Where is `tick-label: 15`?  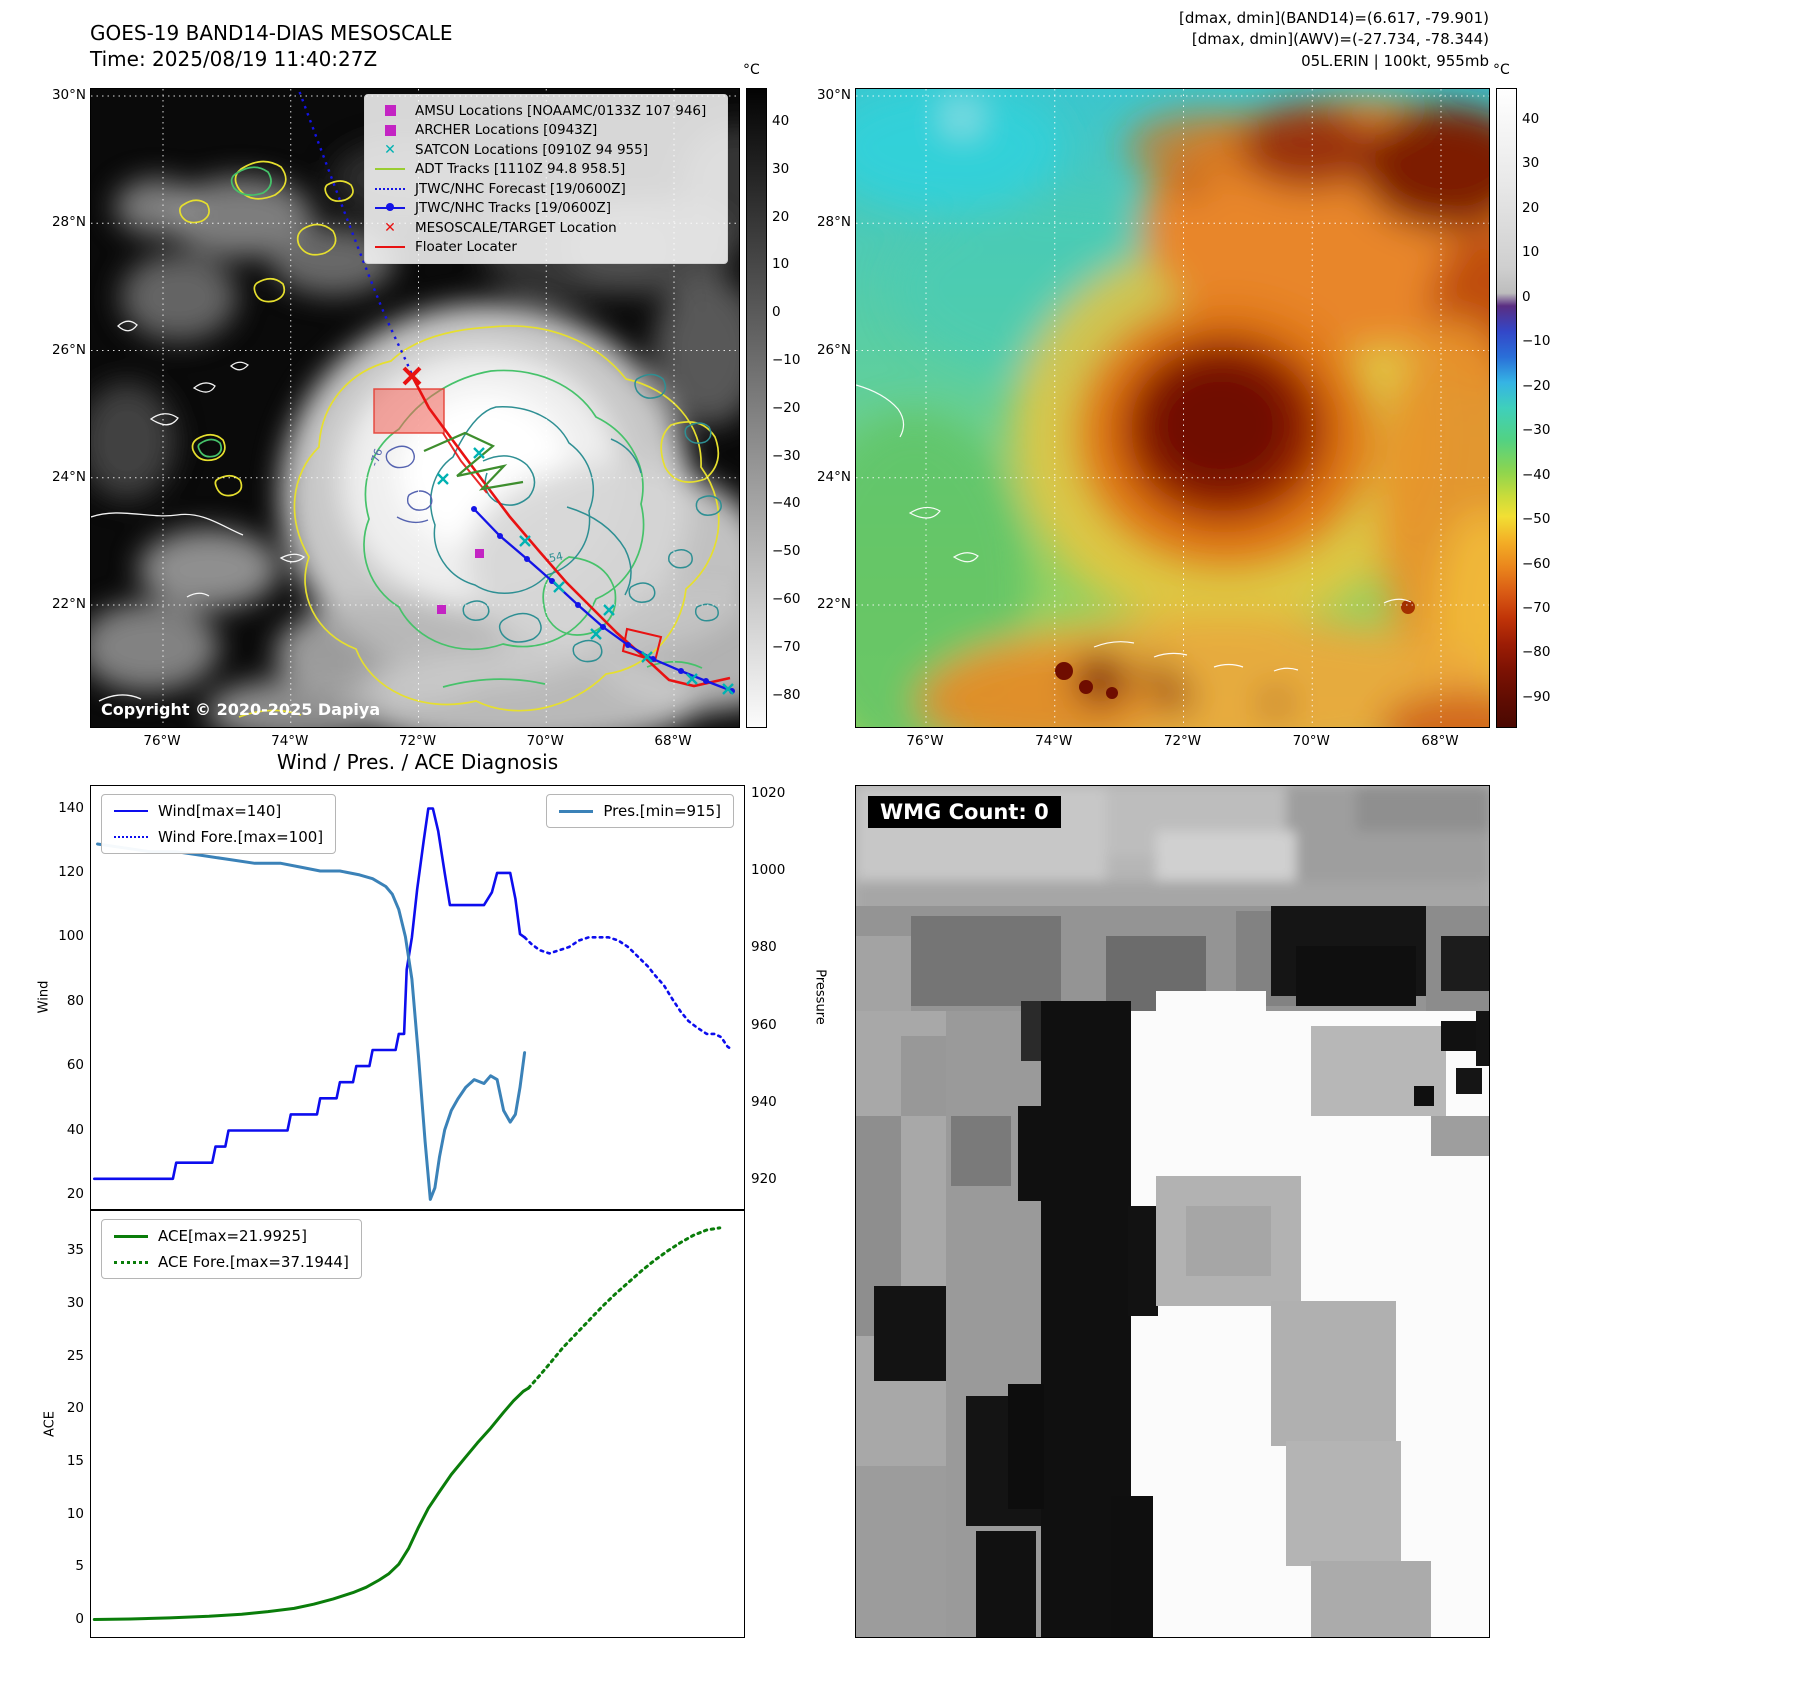 tick-label: 15 is located at coordinates (75, 1460).